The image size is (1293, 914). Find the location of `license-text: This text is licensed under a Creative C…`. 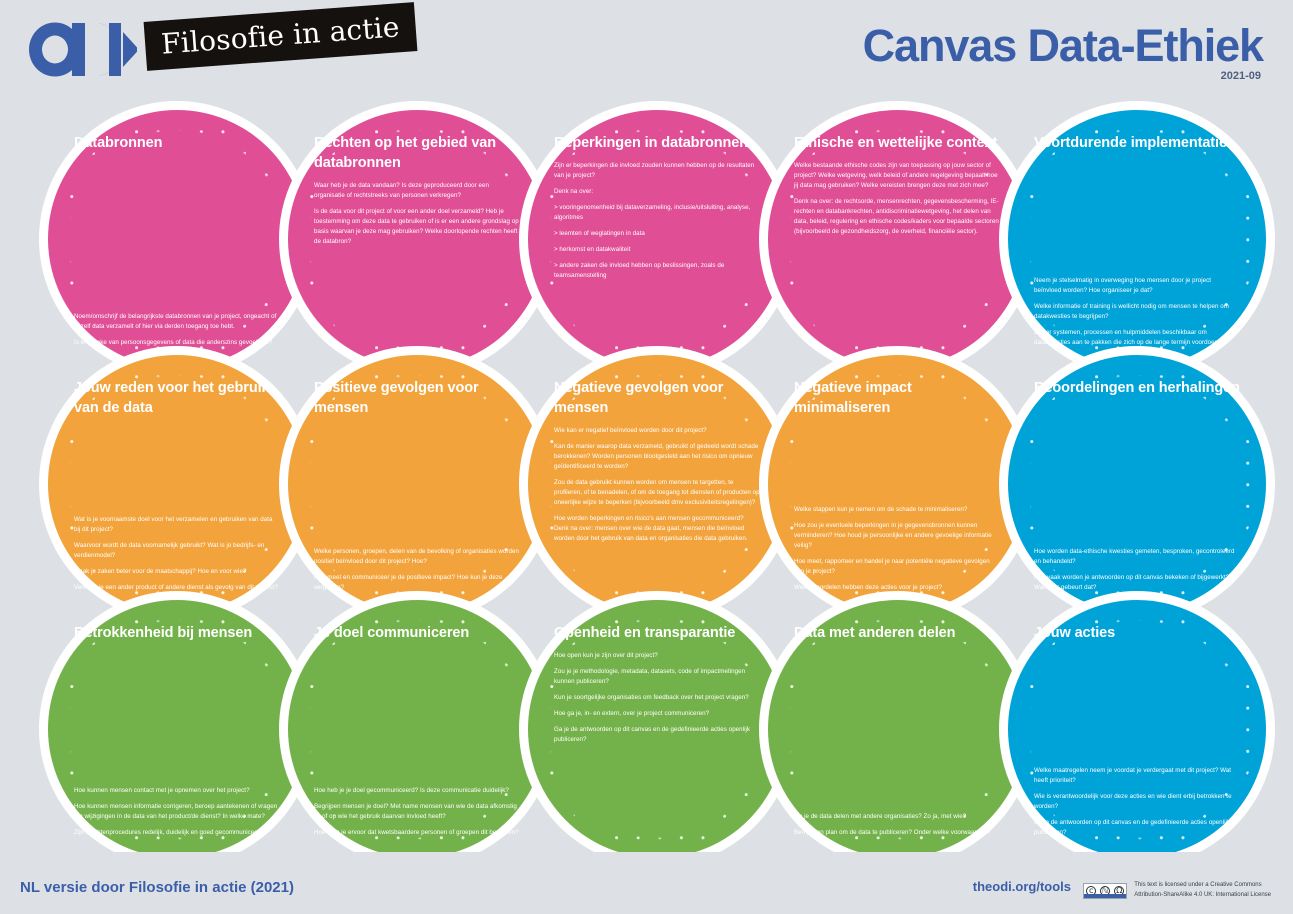

license-text: This text is licensed under a Creative C… is located at coordinates (1202, 890).